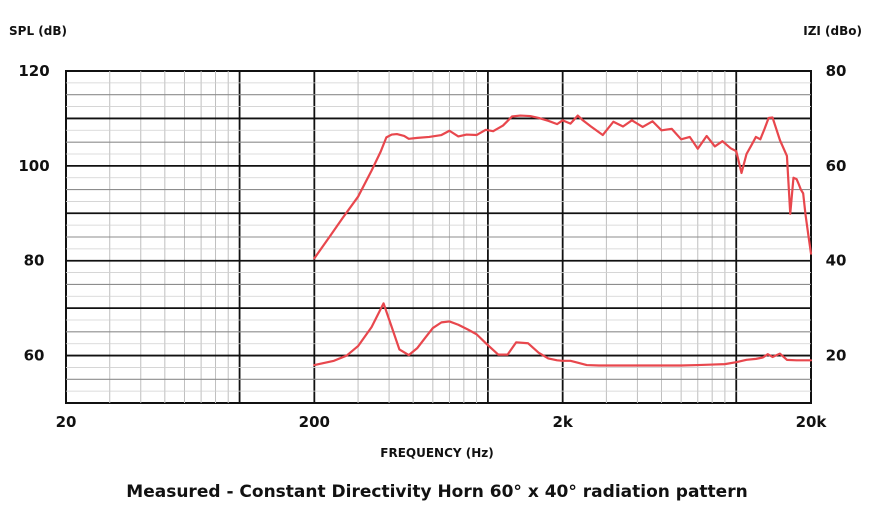 Image resolution: width=869 pixels, height=508 pixels. Describe the element at coordinates (836, 261) in the screenshot. I see `right-y-tick-label: 40` at that location.